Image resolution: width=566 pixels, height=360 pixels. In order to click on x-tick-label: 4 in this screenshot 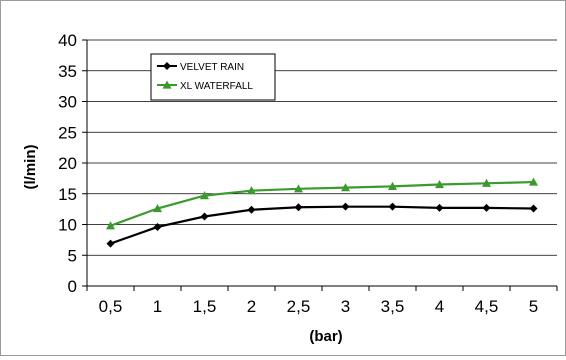, I will do `click(439, 306)`.